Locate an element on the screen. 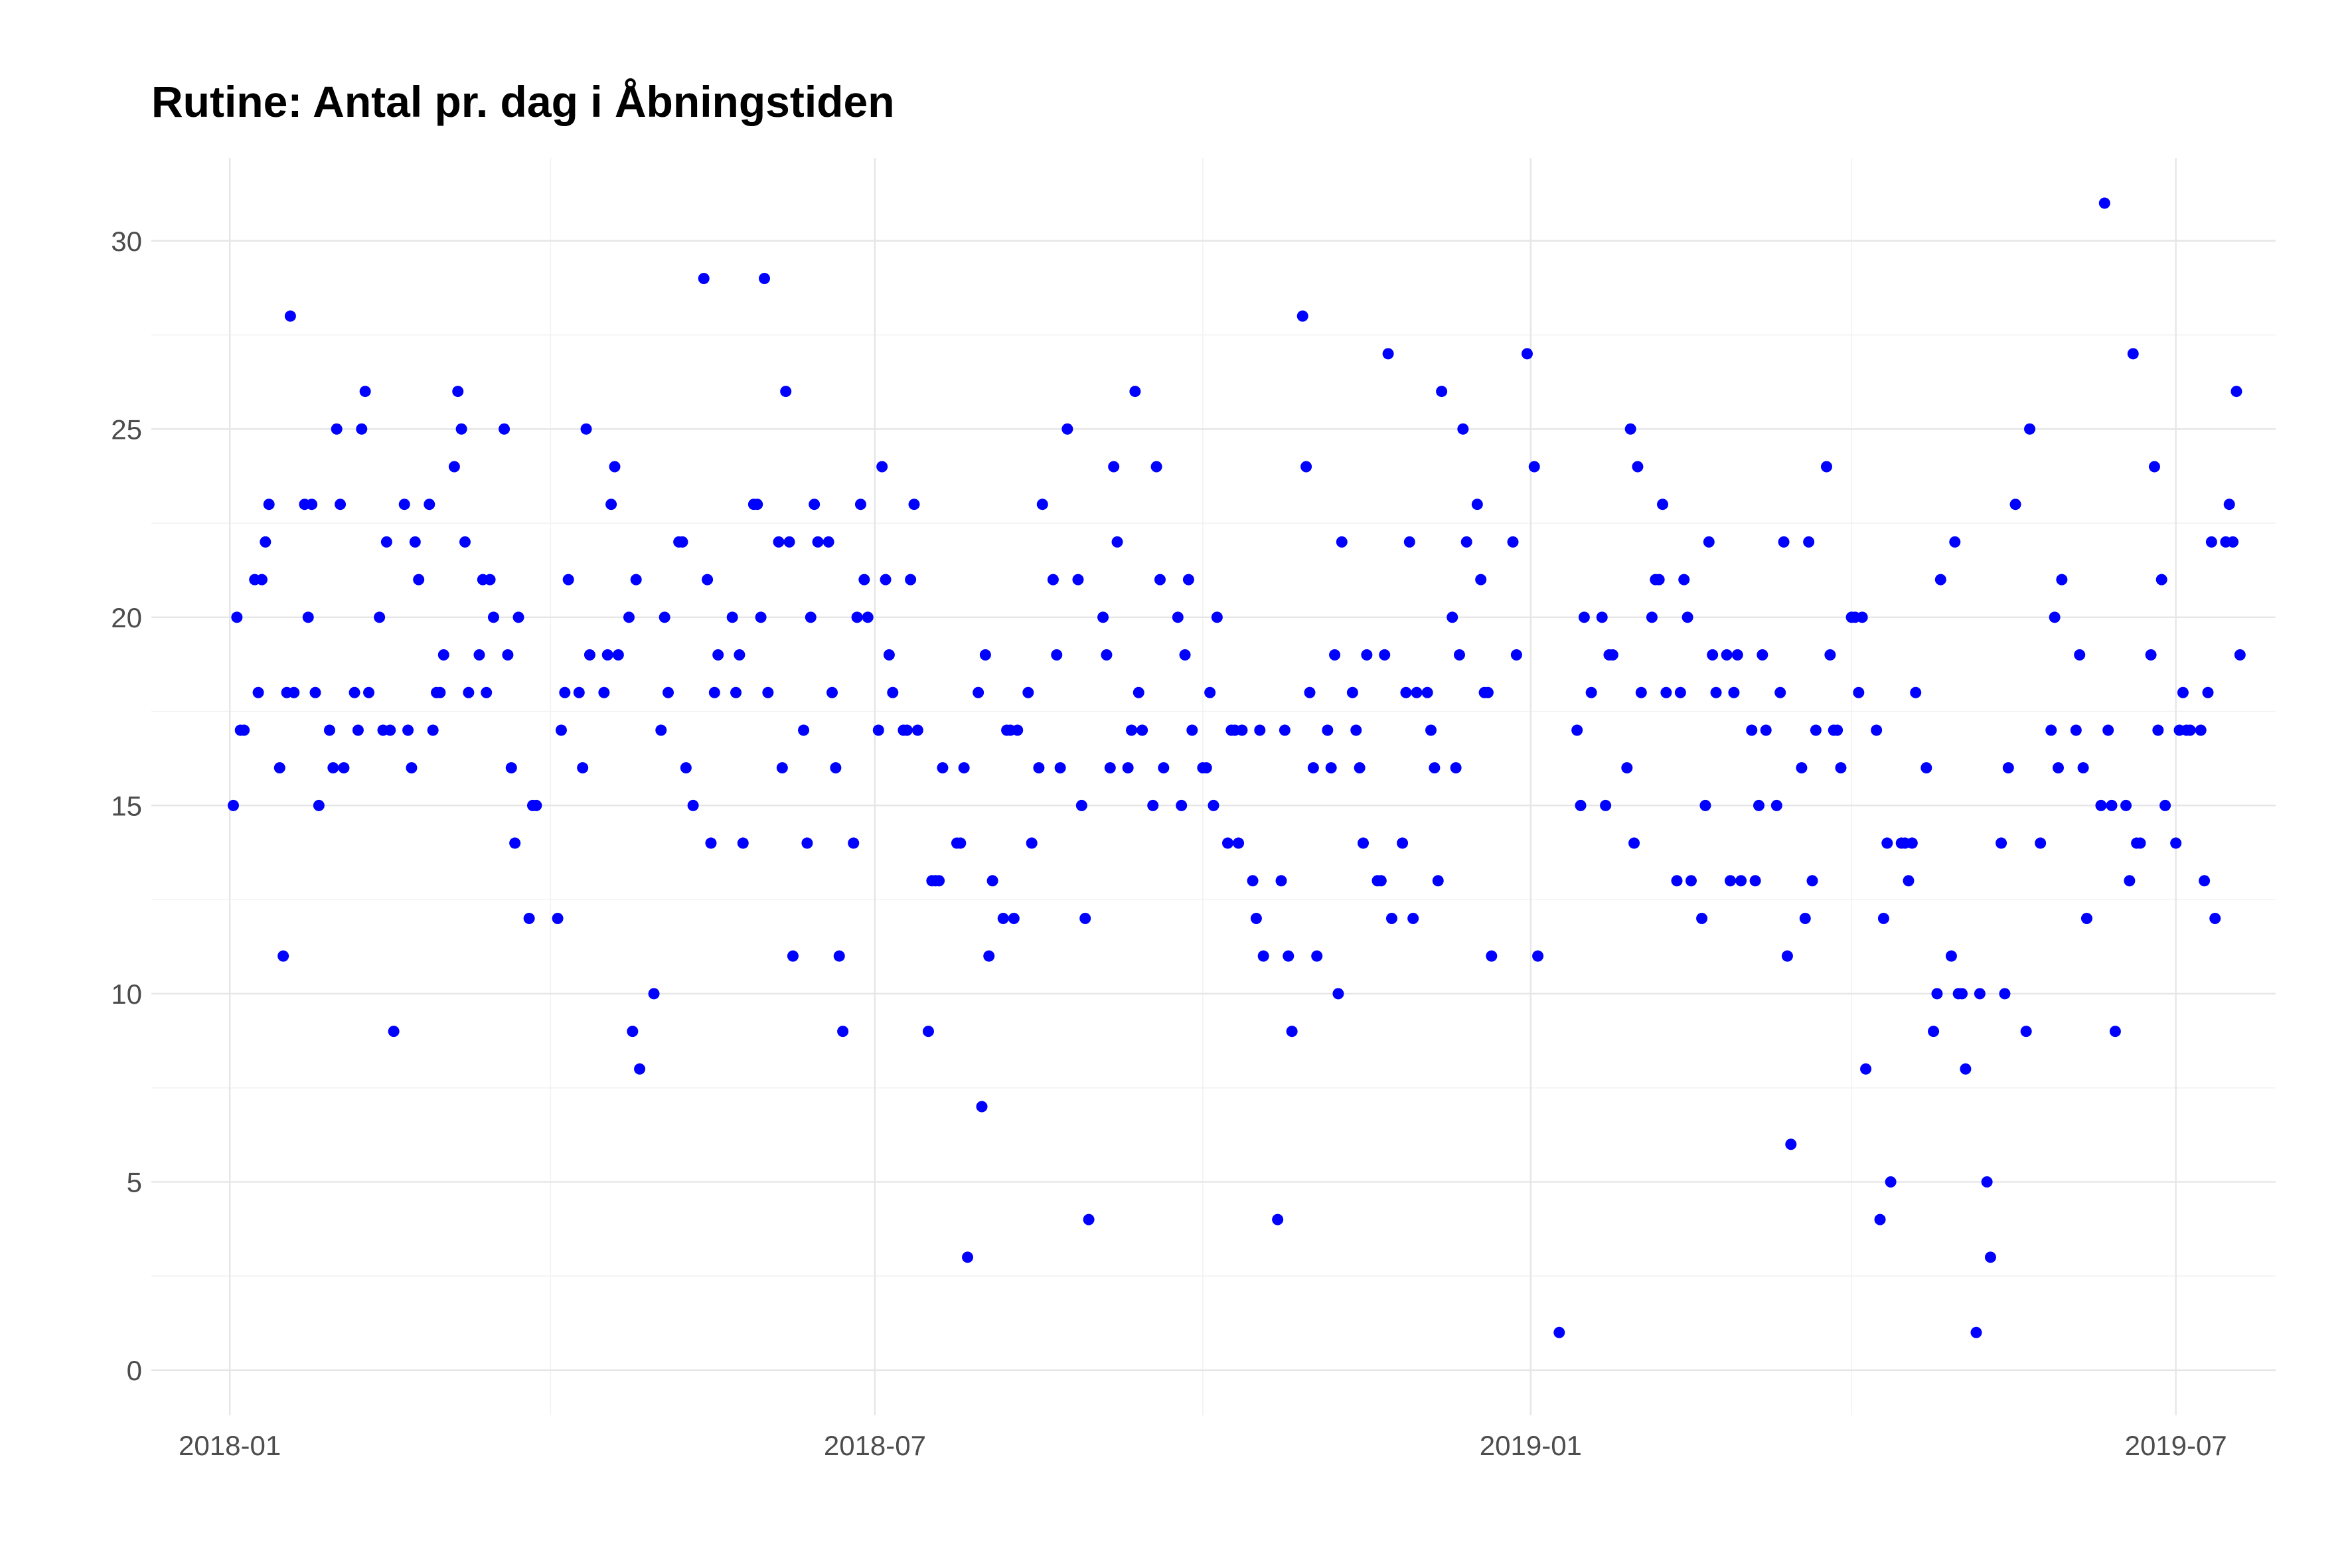  y-tick-label-0: 0 is located at coordinates (134, 1370).